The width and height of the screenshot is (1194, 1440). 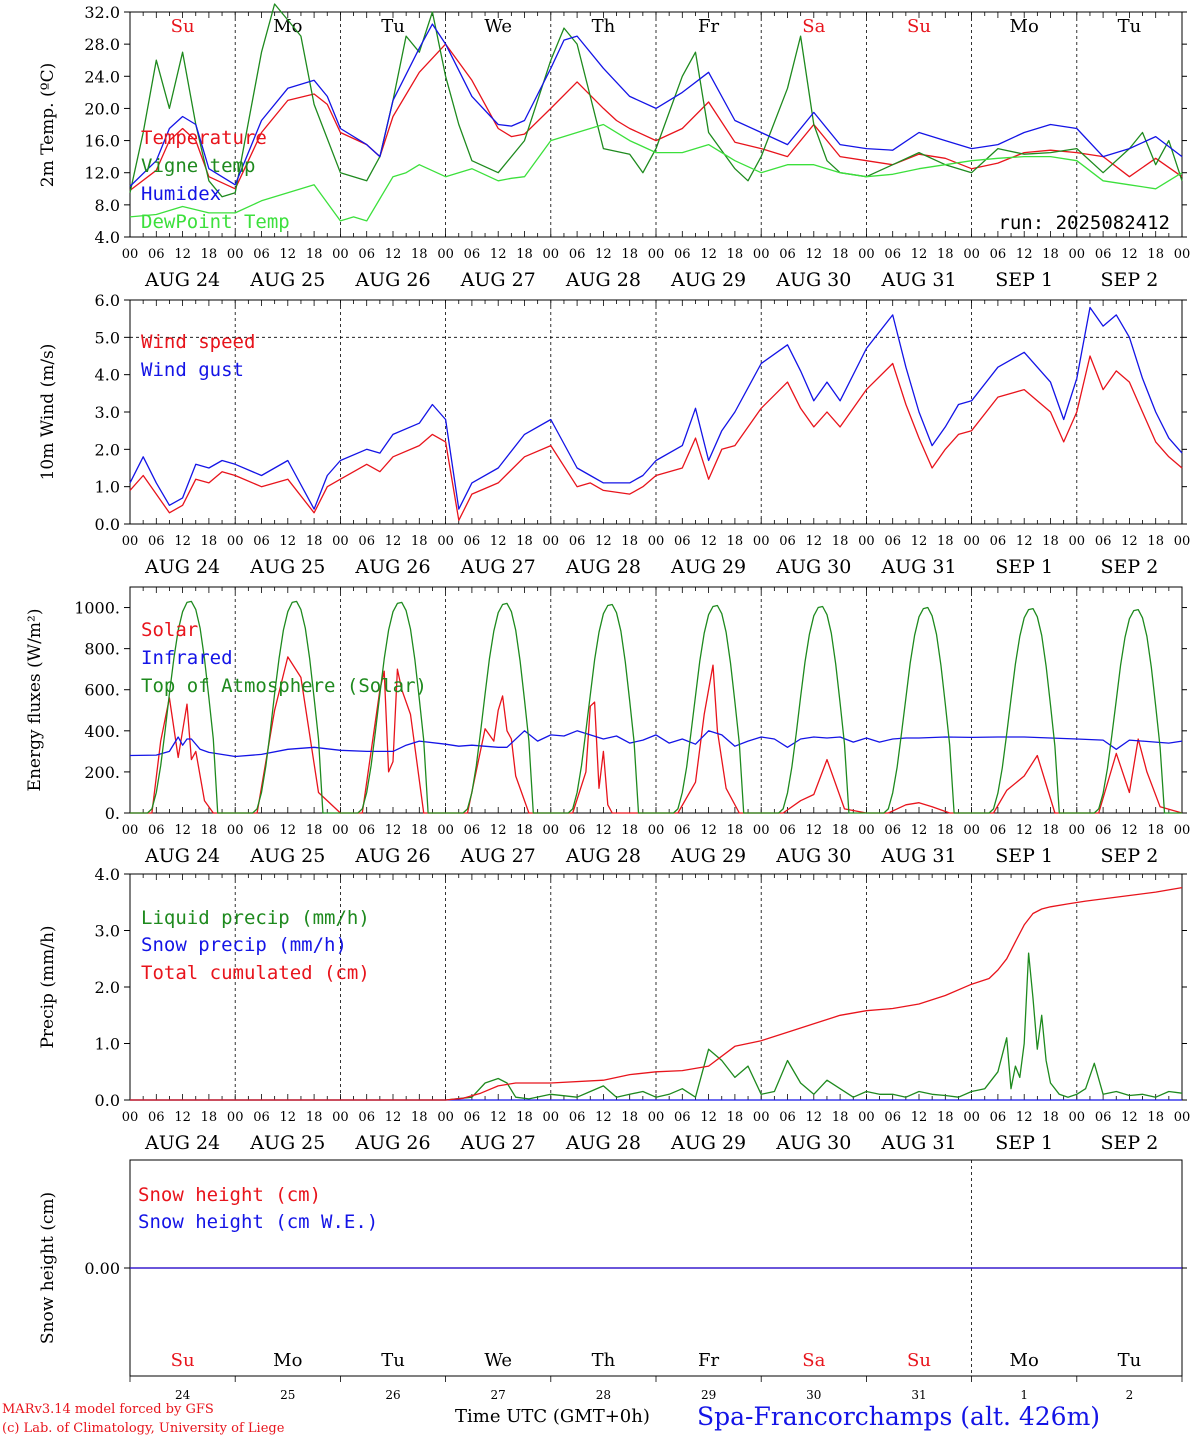 I want to click on snow-y-axis-label: Snow height (cm), so click(x=48, y=1268).